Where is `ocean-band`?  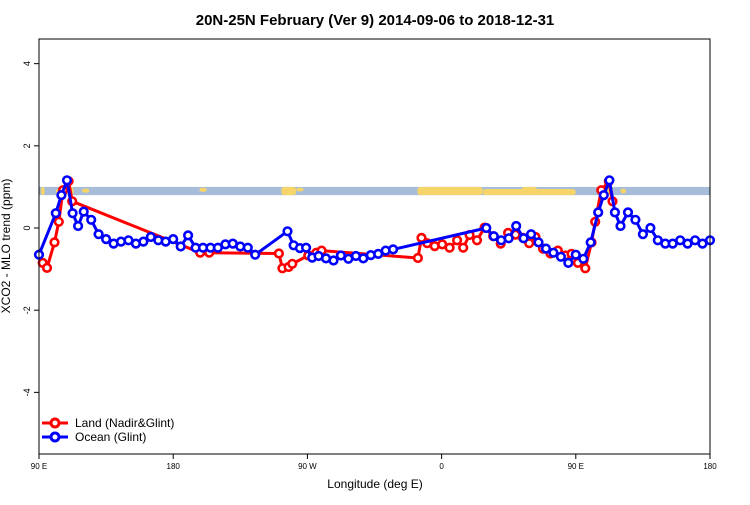
ocean-band is located at coordinates (374, 191).